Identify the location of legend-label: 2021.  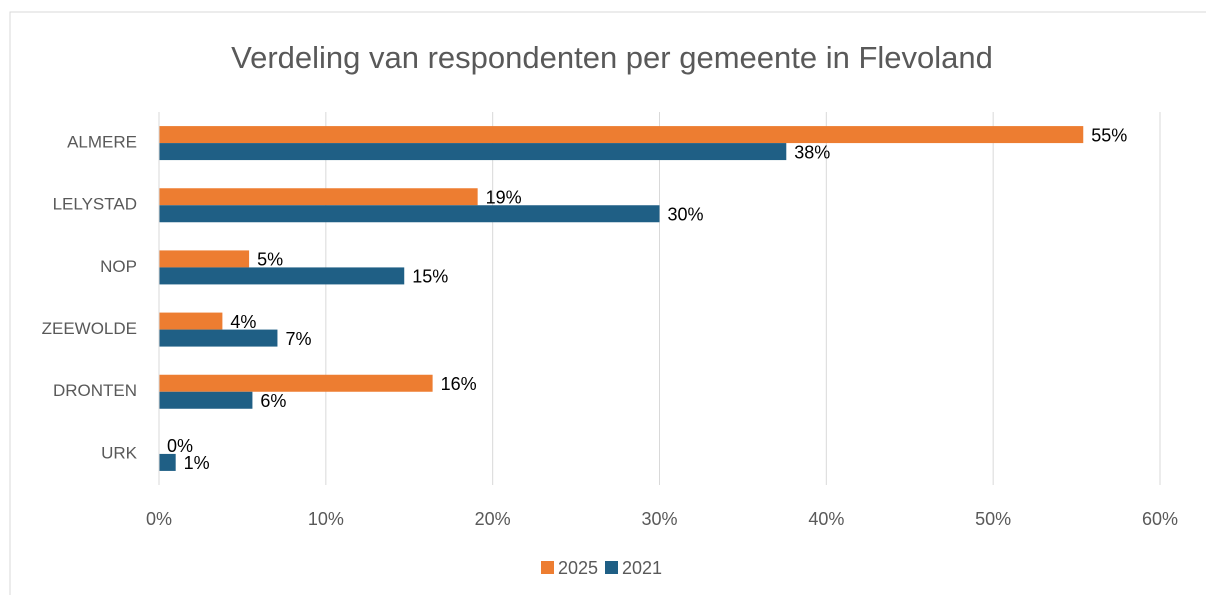
(642, 568).